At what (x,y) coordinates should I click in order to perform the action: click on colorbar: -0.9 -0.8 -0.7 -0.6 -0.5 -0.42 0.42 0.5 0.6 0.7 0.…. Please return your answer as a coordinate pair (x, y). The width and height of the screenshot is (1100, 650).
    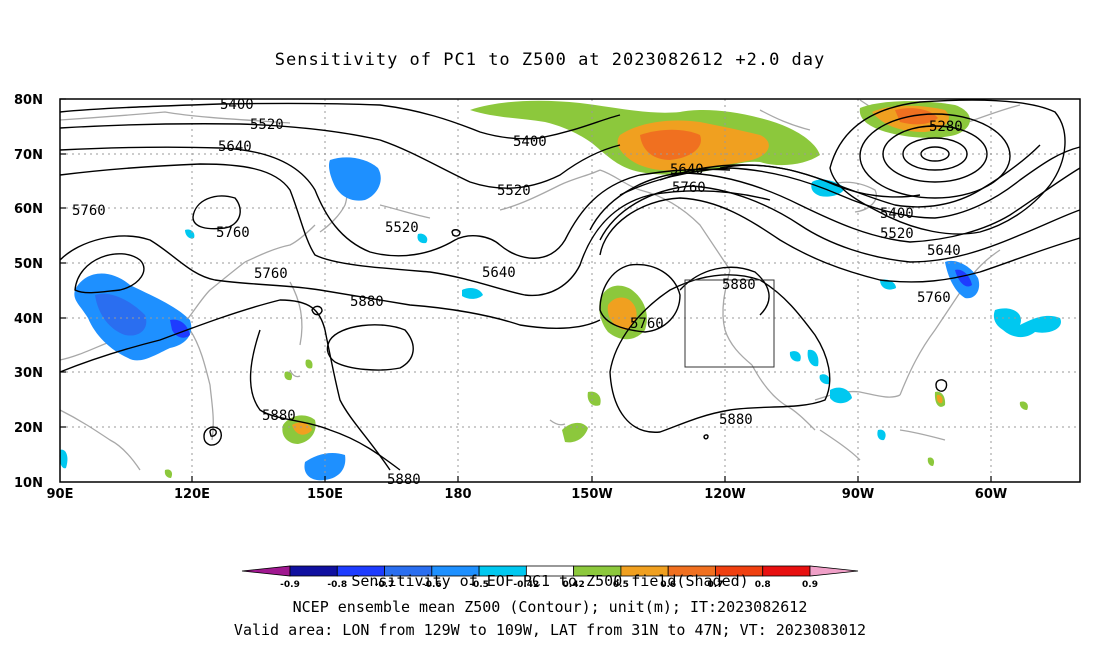
    Looking at the image, I should click on (550, 577).